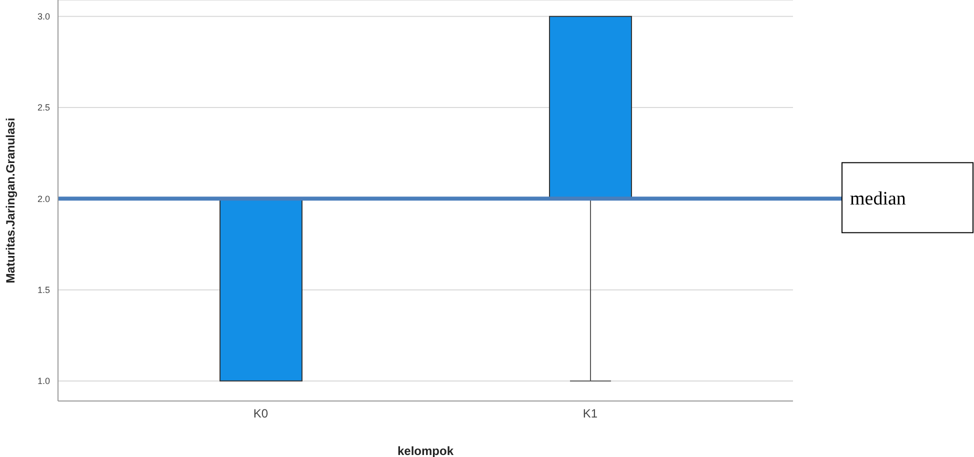 This screenshot has width=974, height=457. Describe the element at coordinates (878, 199) in the screenshot. I see `ref-line-label: median` at that location.